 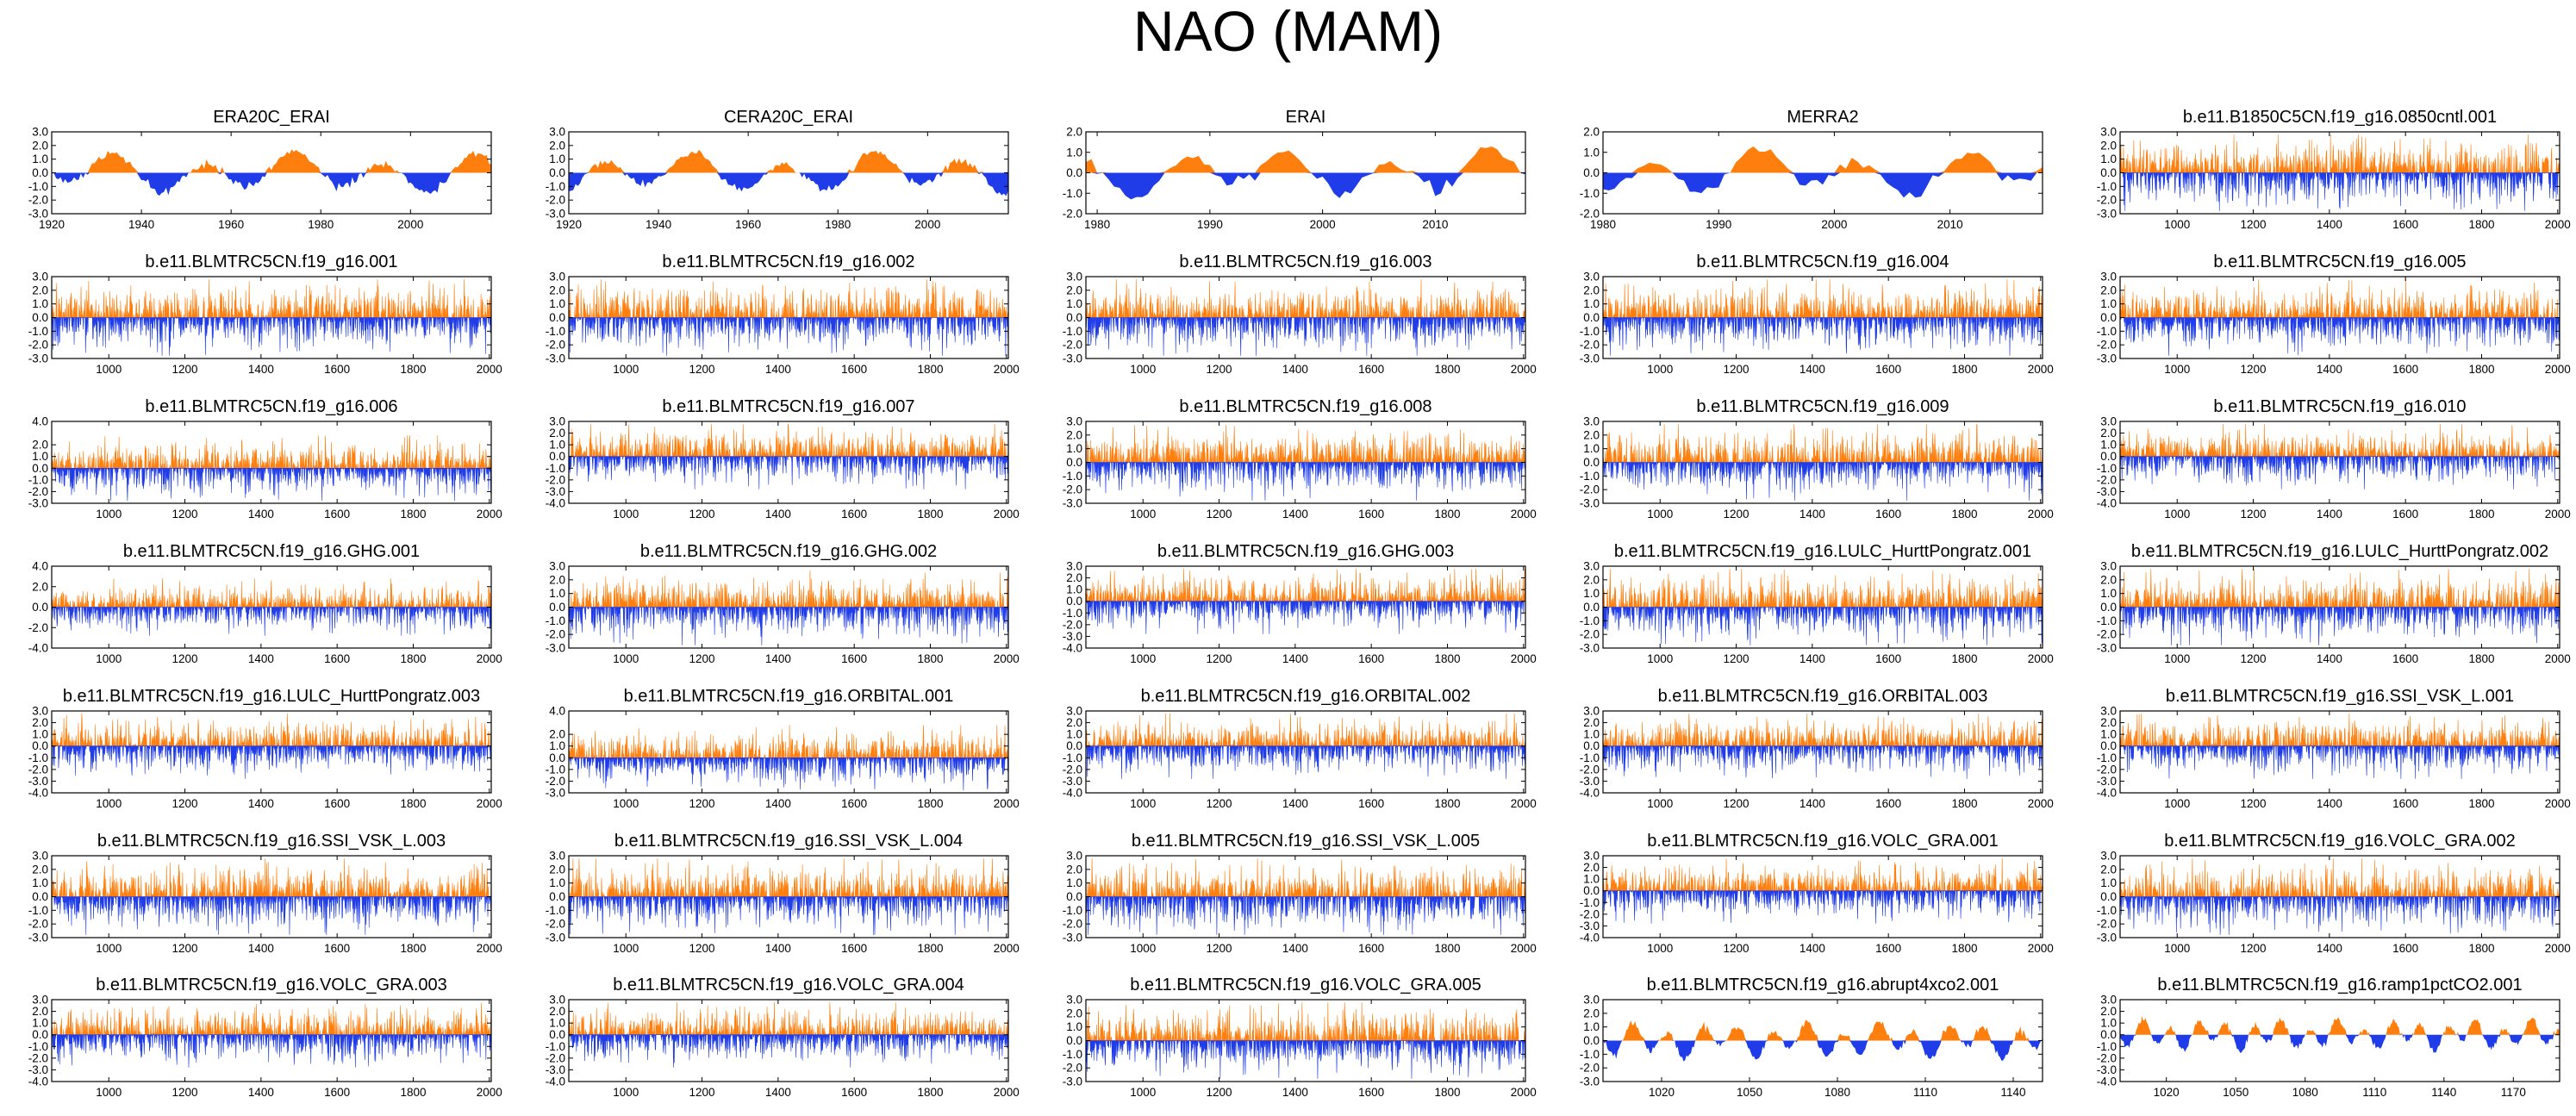 What do you see at coordinates (40, 421) in the screenshot?
I see `y-tick-label: 4.0` at bounding box center [40, 421].